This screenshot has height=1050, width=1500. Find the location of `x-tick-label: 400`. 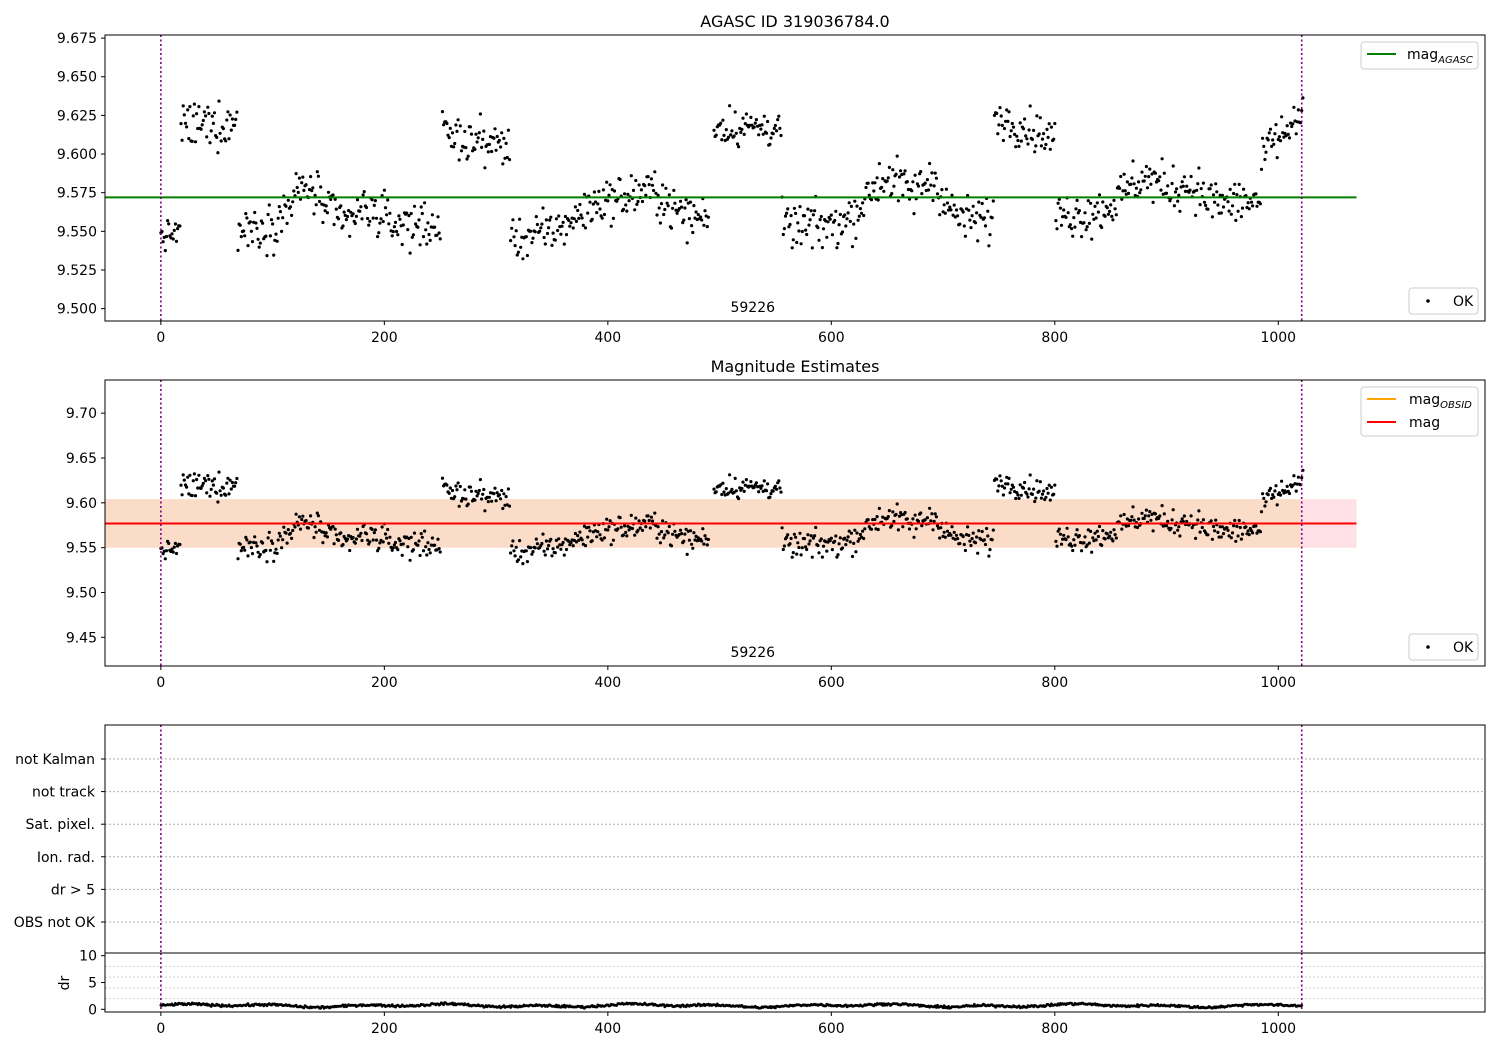

x-tick-label: 400 is located at coordinates (607, 1029).